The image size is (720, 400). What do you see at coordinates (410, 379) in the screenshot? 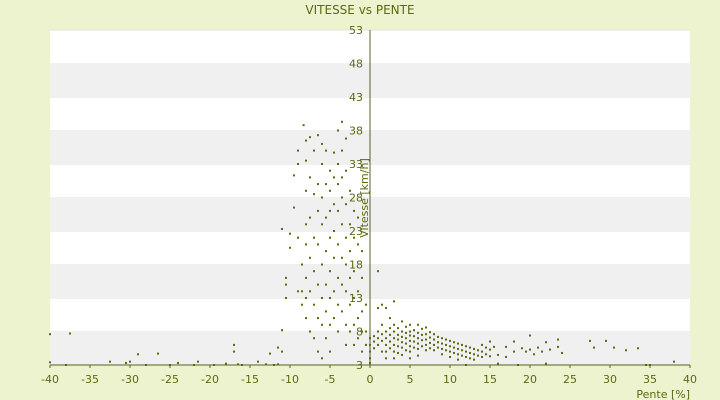
I see `x-tick-label: 5` at bounding box center [410, 379].